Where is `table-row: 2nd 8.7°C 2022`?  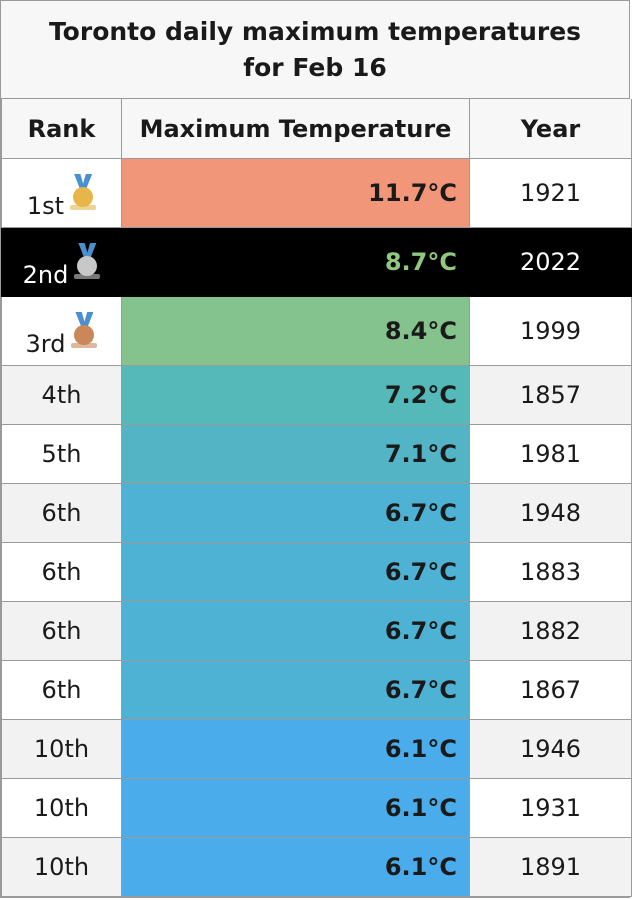 table-row: 2nd 8.7°C 2022 is located at coordinates (316, 262).